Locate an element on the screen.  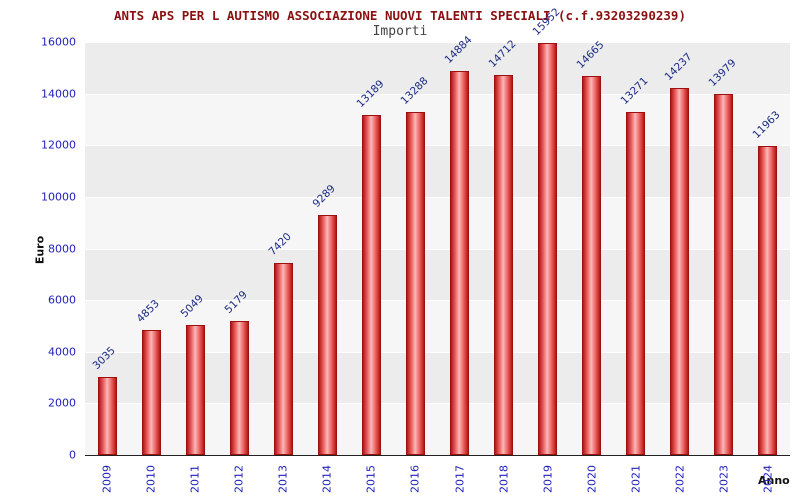
x-tick-label: 2022 is located at coordinates (680, 479).